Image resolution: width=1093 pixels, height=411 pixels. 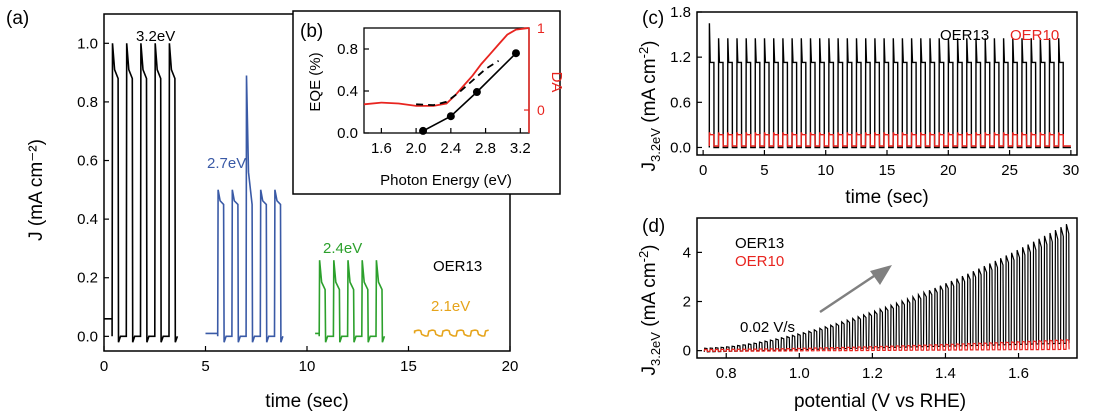 What do you see at coordinates (226, 163) in the screenshot?
I see `anno-2.7eV: 2.7eV` at bounding box center [226, 163].